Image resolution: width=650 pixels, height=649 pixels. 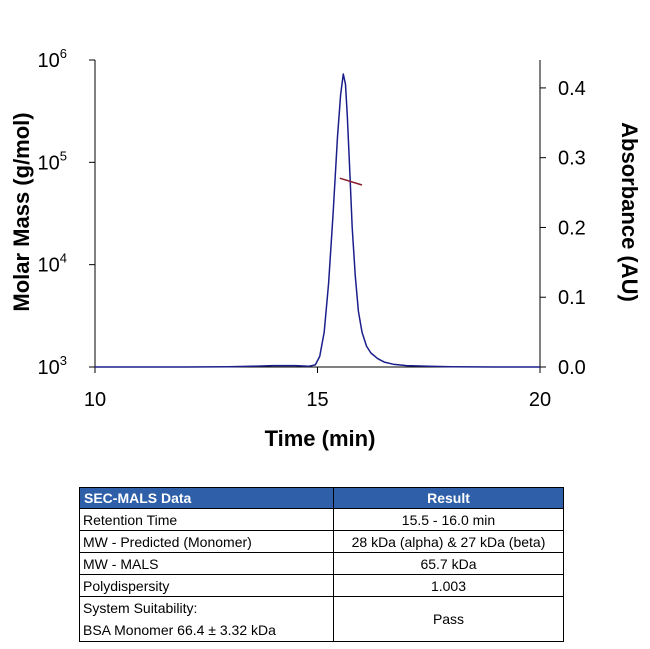 I want to click on molar-mass-line, so click(x=351, y=181).